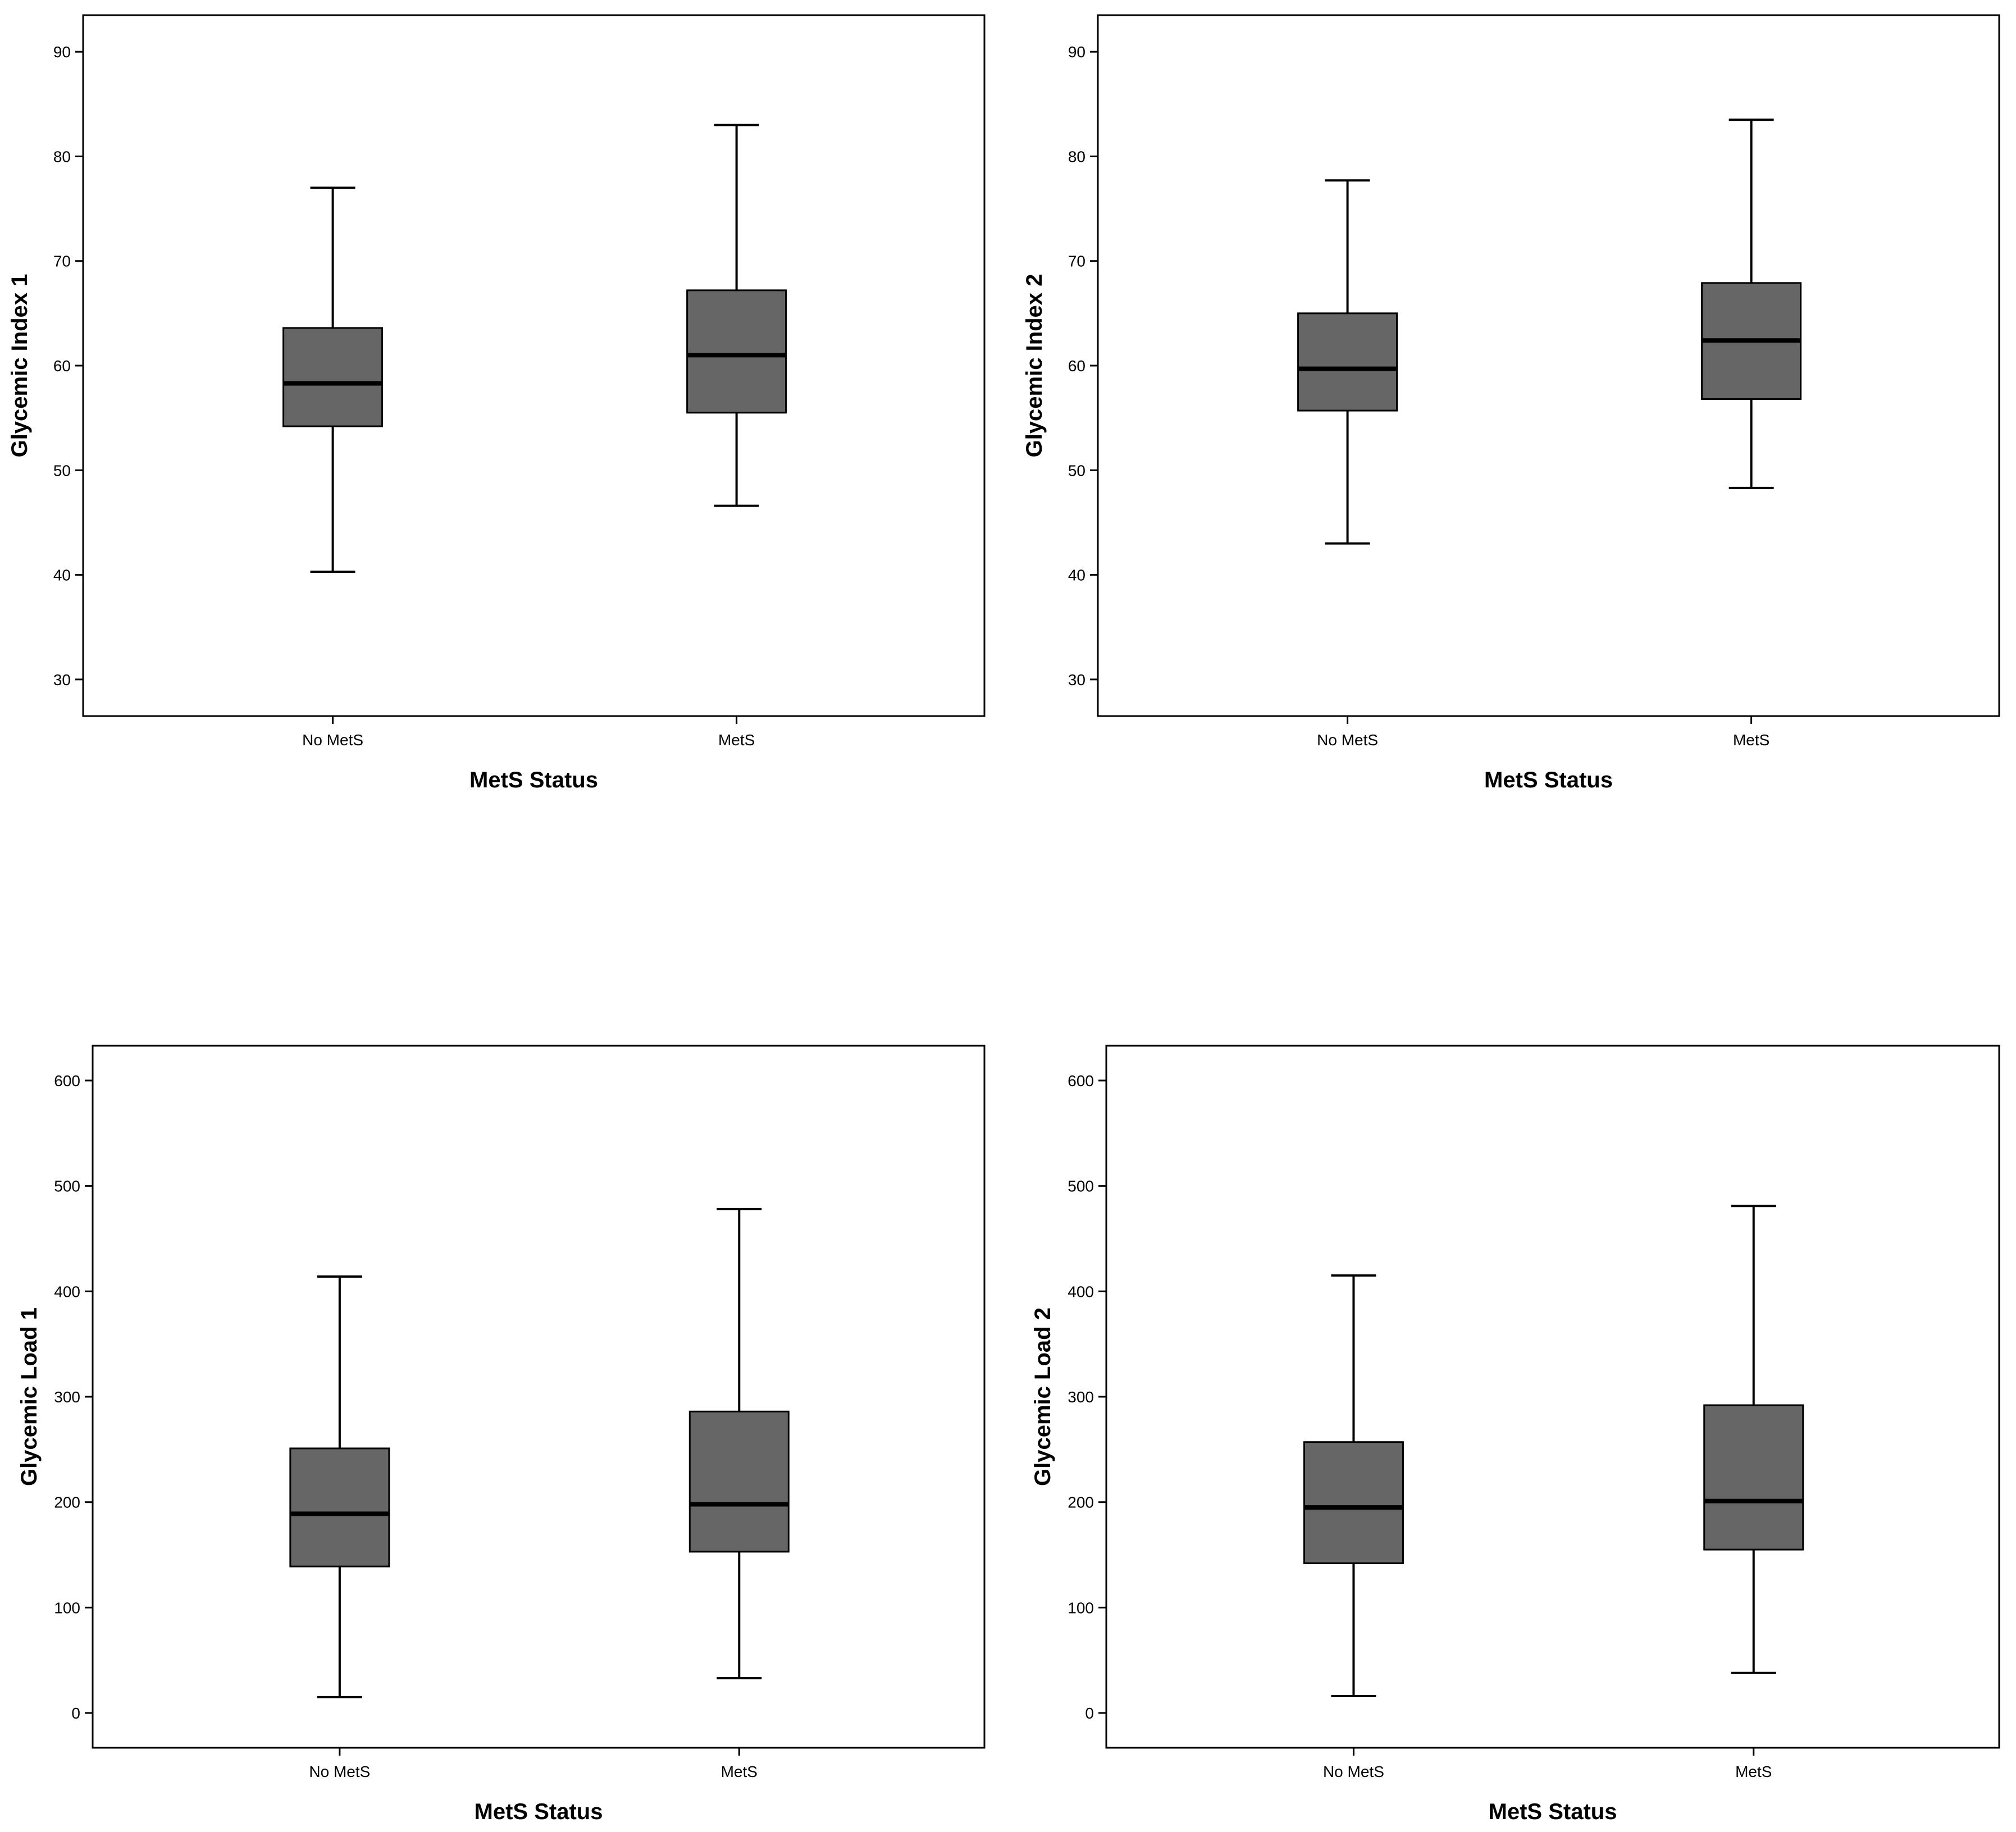 This screenshot has width=2016, height=1832. Describe the element at coordinates (19, 366) in the screenshot. I see `y-axis-title: Glycemic Index 1` at that location.